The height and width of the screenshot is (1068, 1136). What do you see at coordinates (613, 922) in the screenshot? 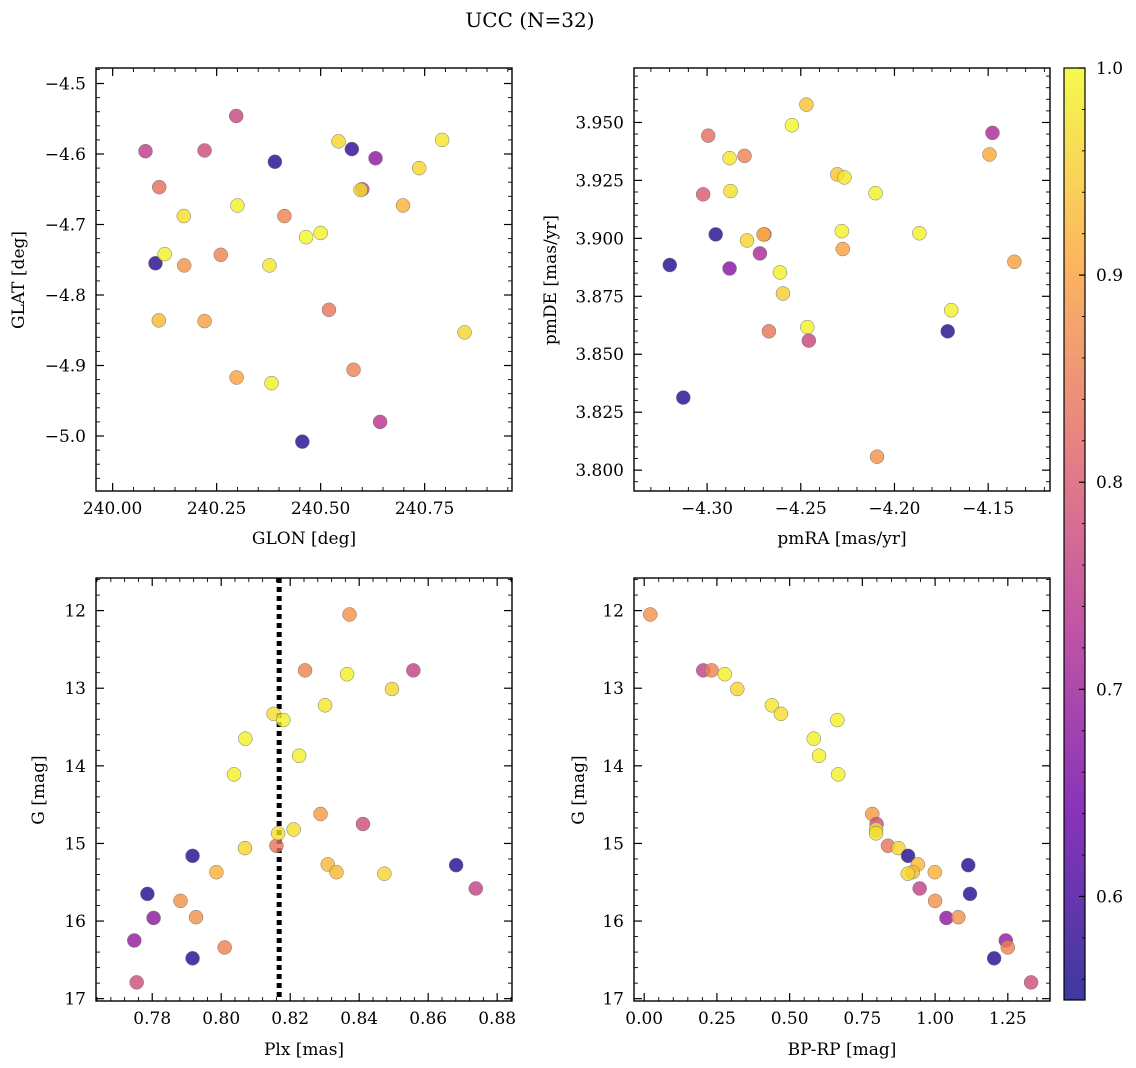
I see `y-tick-label: 16` at bounding box center [613, 922].